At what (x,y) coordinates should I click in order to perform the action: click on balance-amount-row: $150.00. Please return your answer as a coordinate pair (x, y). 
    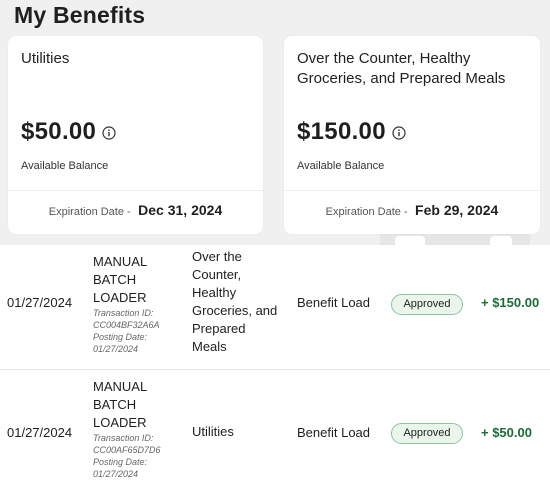
    Looking at the image, I should click on (351, 132).